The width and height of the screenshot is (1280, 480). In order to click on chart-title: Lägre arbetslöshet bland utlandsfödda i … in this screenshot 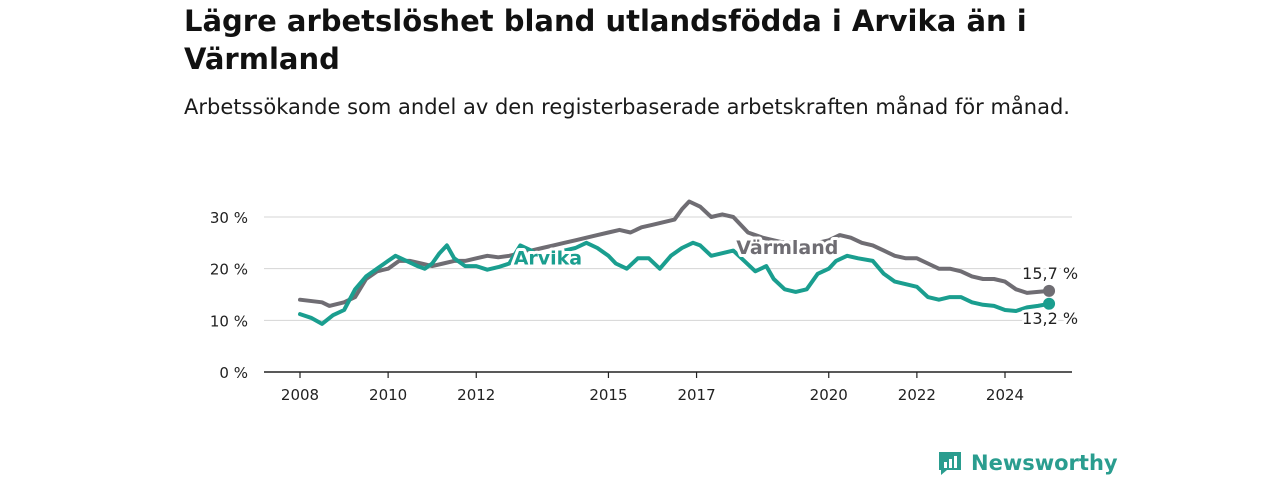, I will do `click(605, 40)`.